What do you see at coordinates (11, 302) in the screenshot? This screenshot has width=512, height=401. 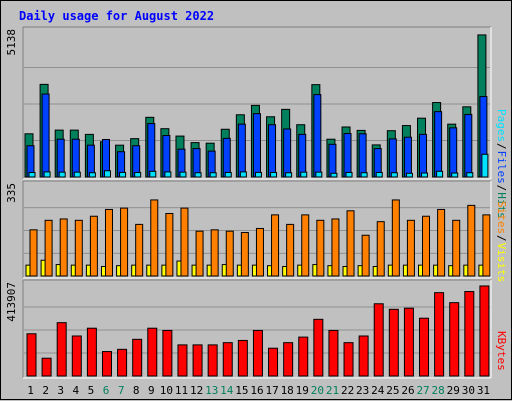 I see `y-max-label-kbytes: 413907` at bounding box center [11, 302].